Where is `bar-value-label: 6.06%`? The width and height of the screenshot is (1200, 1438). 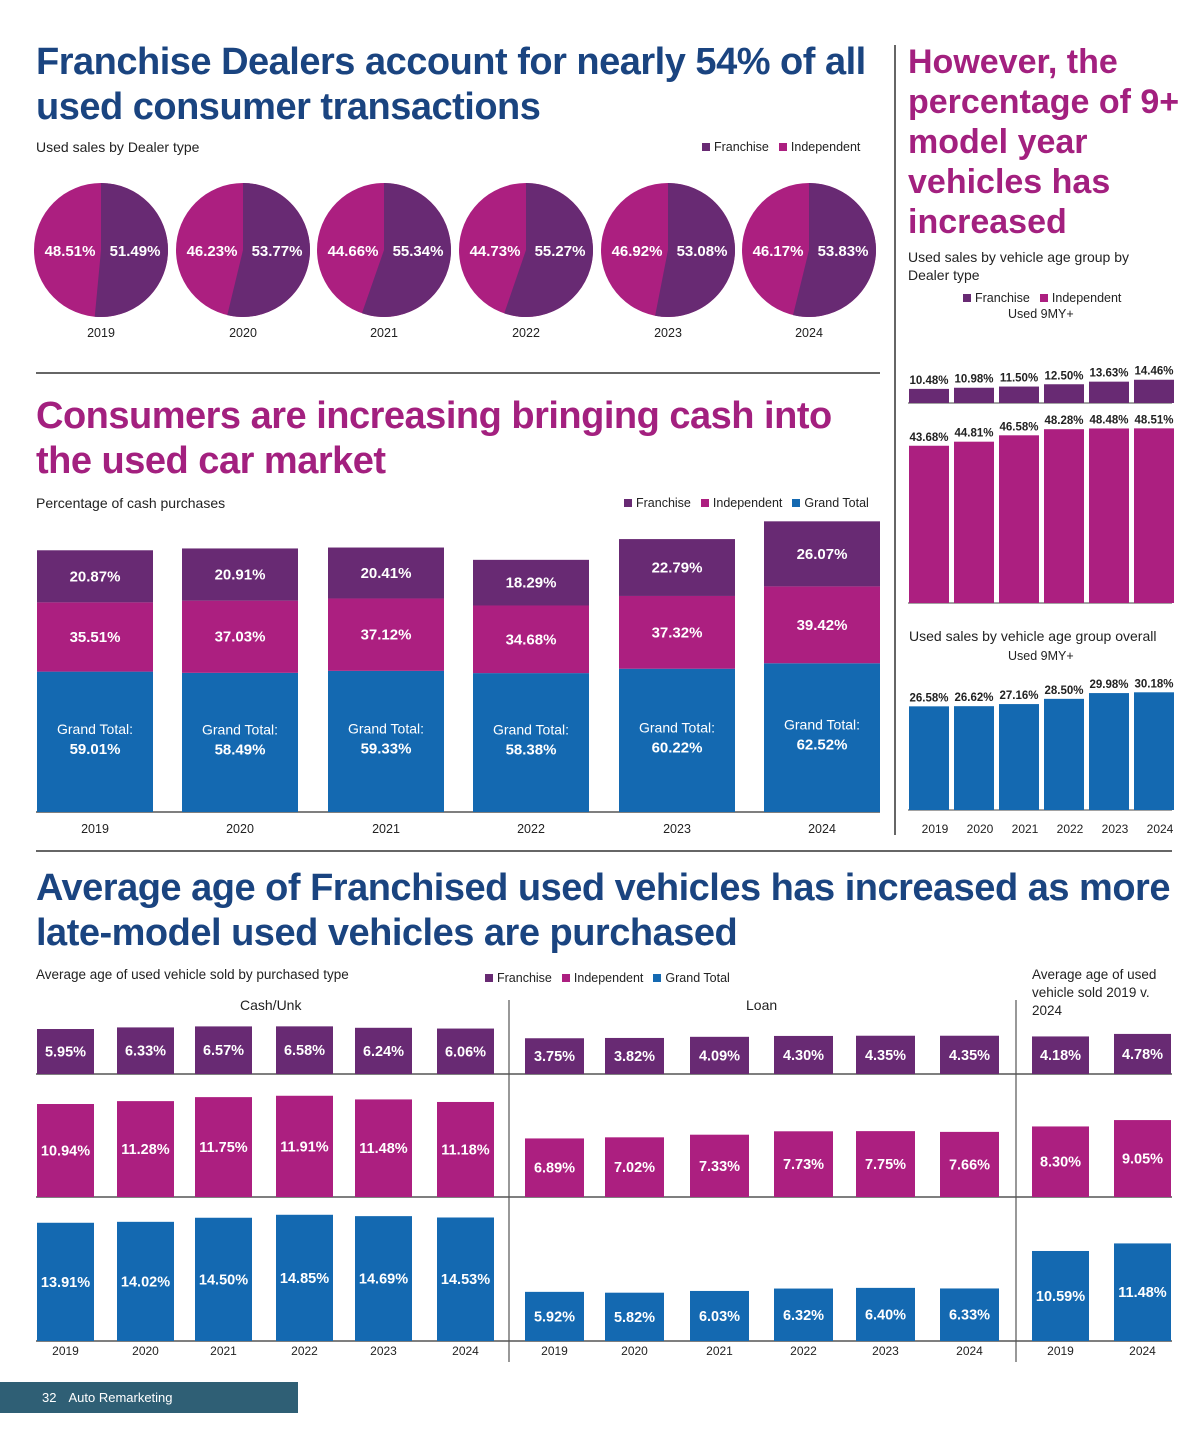
bar-value-label: 6.06% is located at coordinates (465, 1052).